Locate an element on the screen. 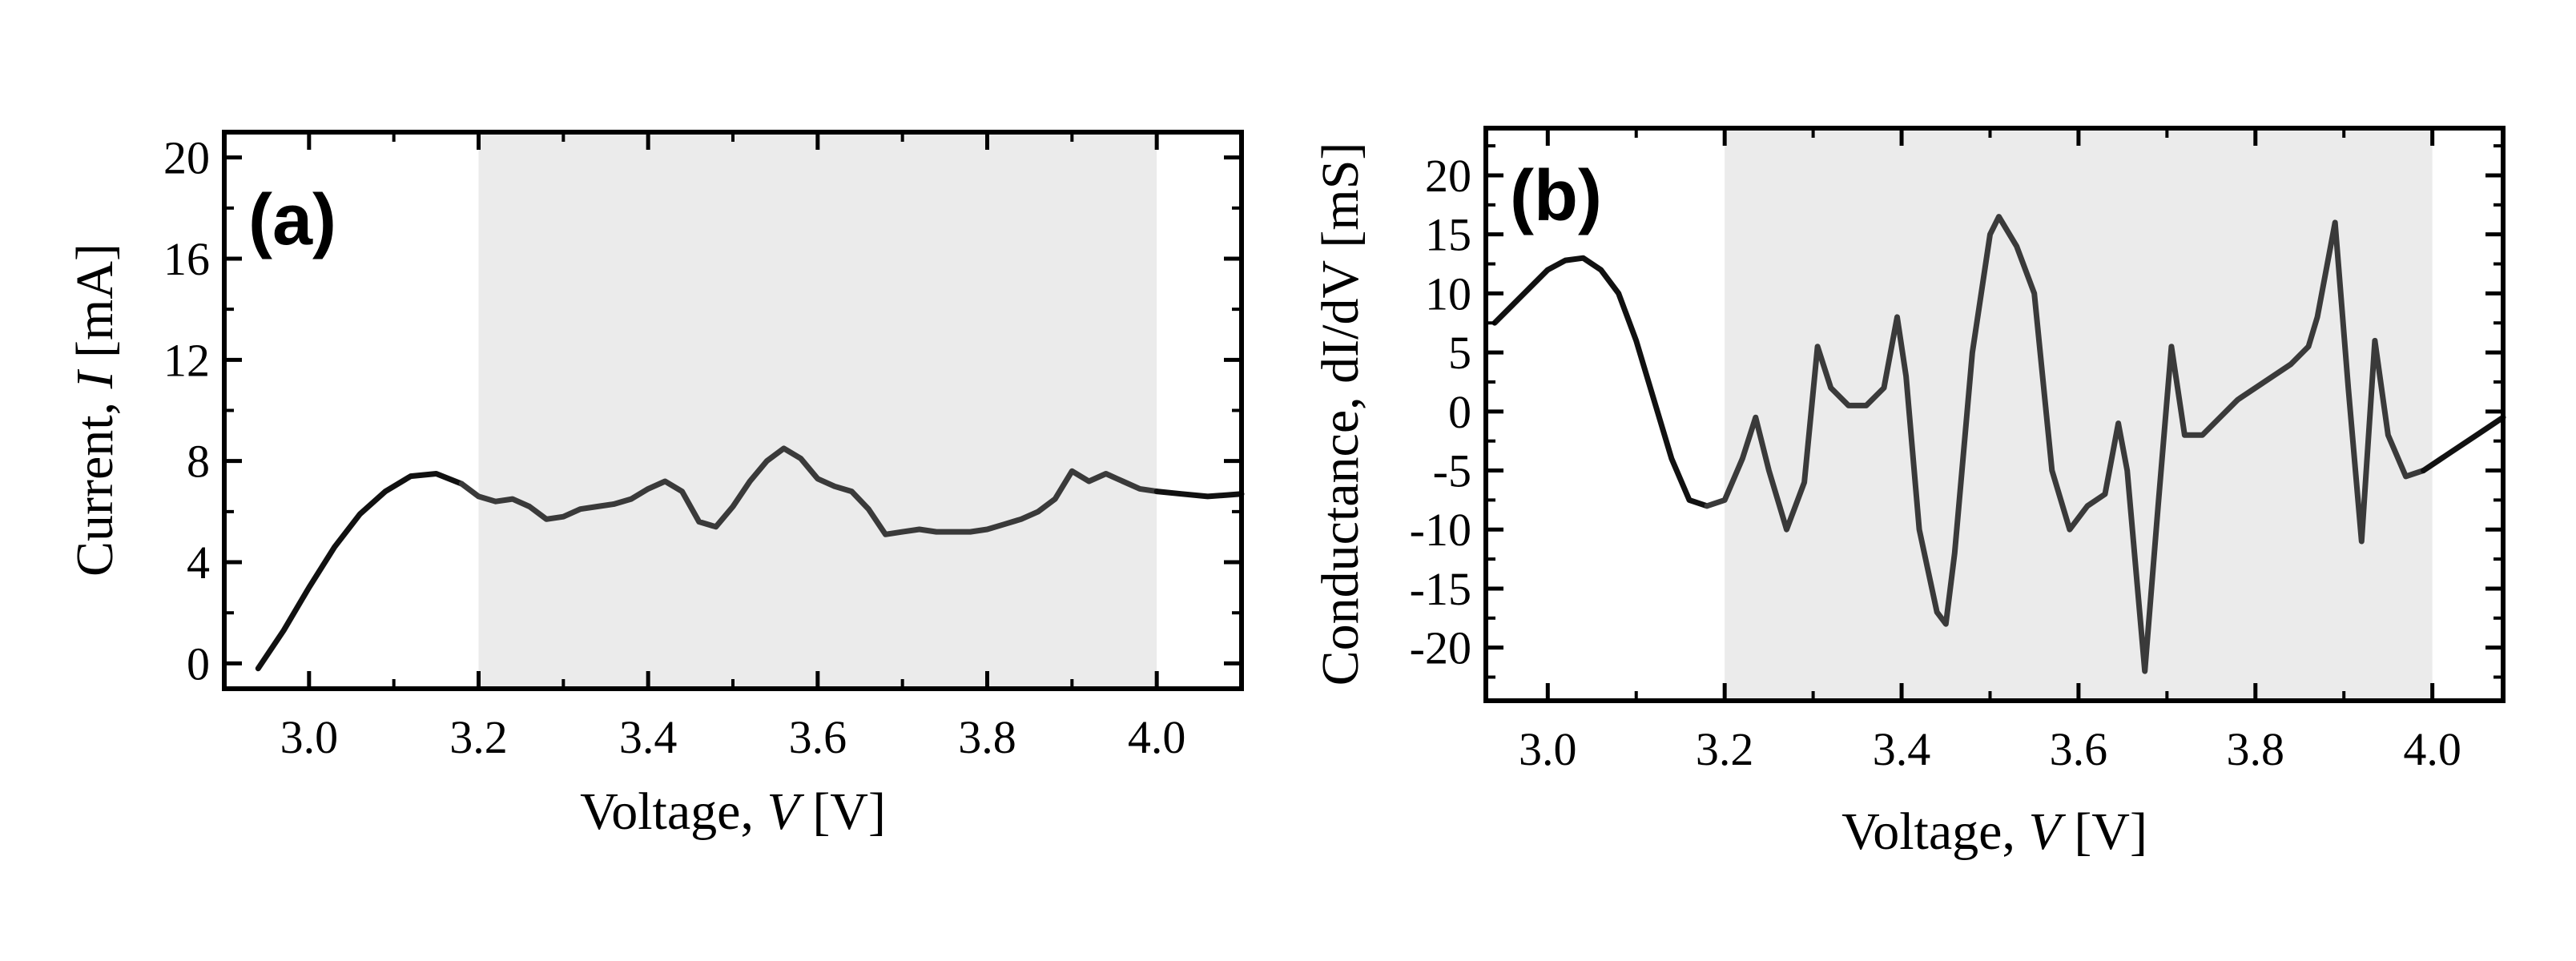 The image size is (2576, 961). a-y-tick-label-2: 8 is located at coordinates (199, 462).